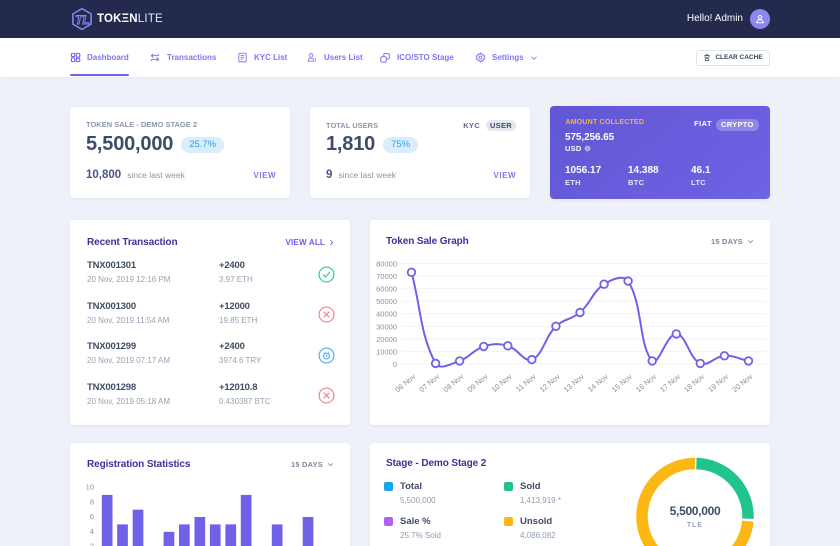 Image resolution: width=840 pixels, height=546 pixels. What do you see at coordinates (386, 339) in the screenshot?
I see `svg-text: 20000` at bounding box center [386, 339].